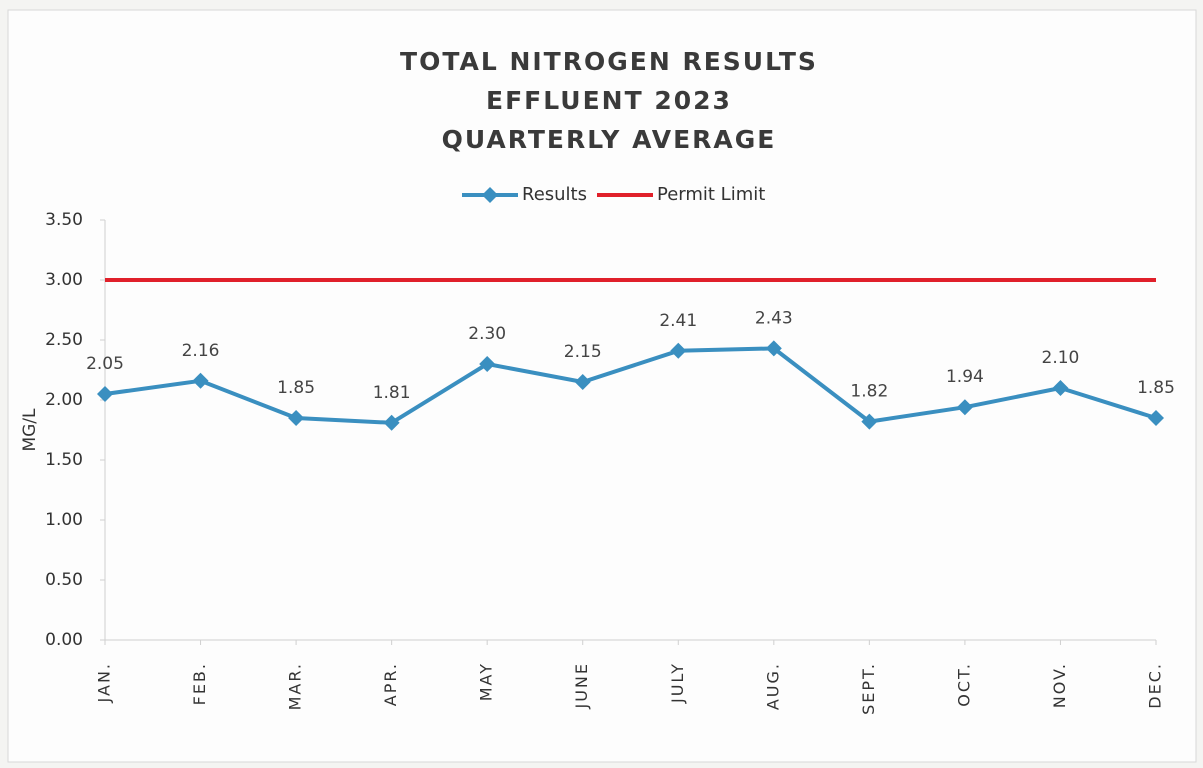 The height and width of the screenshot is (768, 1203). I want to click on x-tick-label: NOV., so click(1059, 685).